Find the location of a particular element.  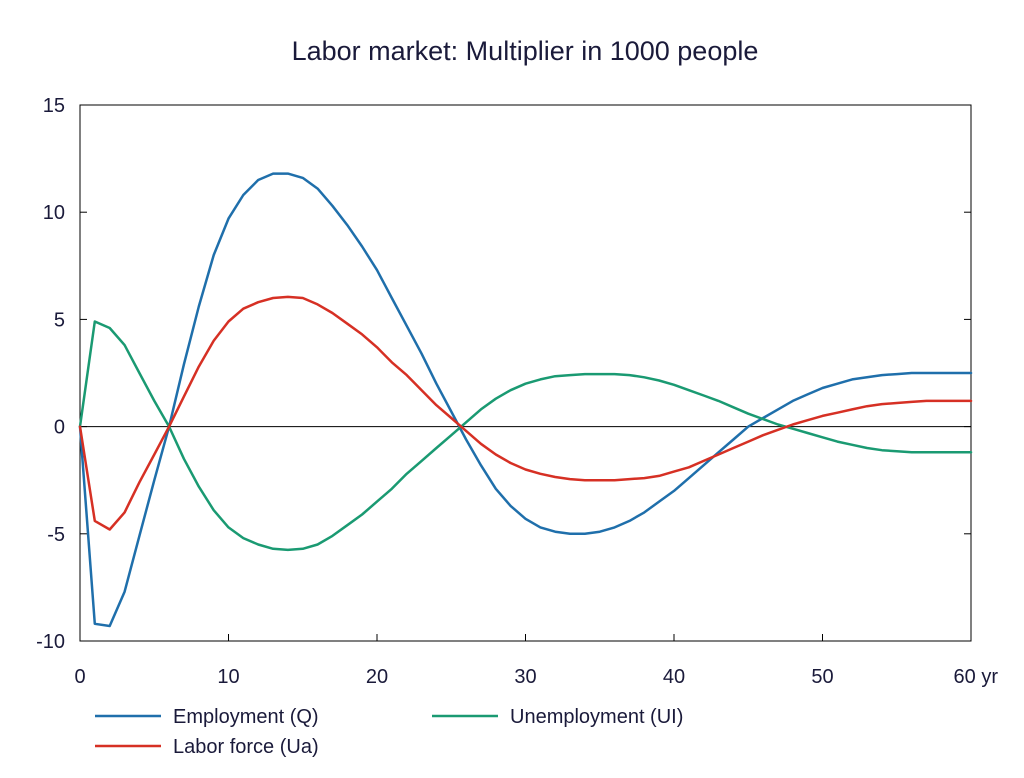

x-tick-label: 30 is located at coordinates (525, 677).